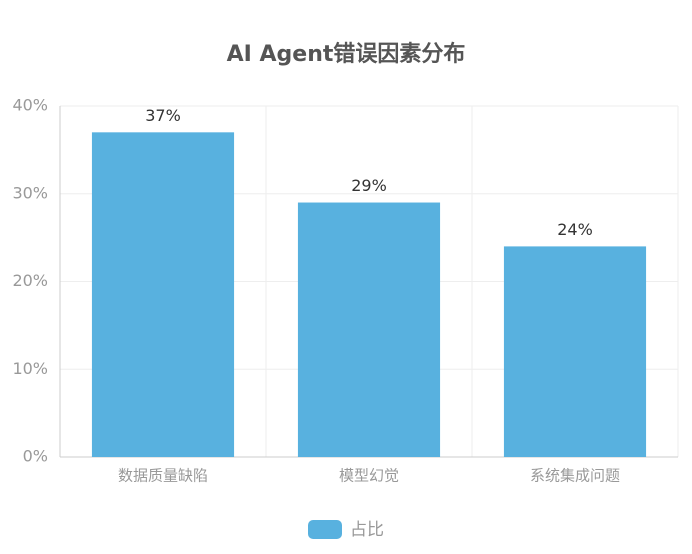 The height and width of the screenshot is (554, 692). Describe the element at coordinates (369, 185) in the screenshot. I see `value-label: 29%` at that location.